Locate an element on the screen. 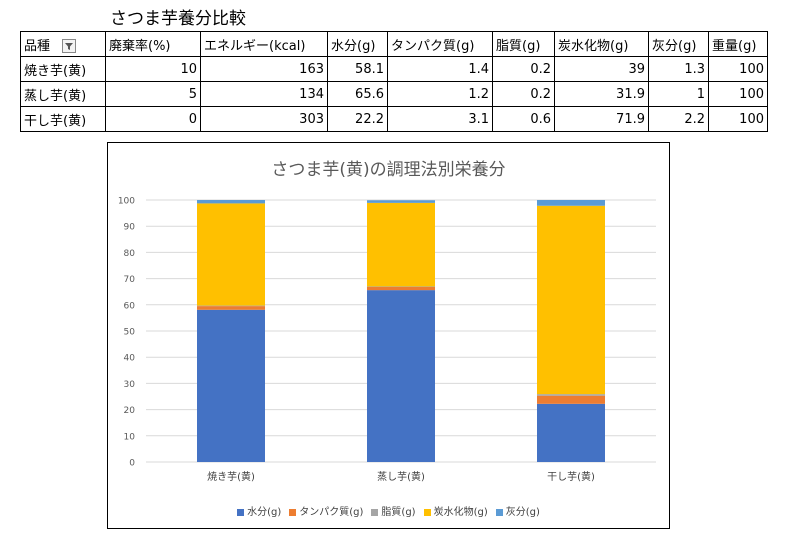  table-row: 干し芋(黄) 0 303 22.2 3.1 0.6 71.9 2.2 100 is located at coordinates (394, 119).